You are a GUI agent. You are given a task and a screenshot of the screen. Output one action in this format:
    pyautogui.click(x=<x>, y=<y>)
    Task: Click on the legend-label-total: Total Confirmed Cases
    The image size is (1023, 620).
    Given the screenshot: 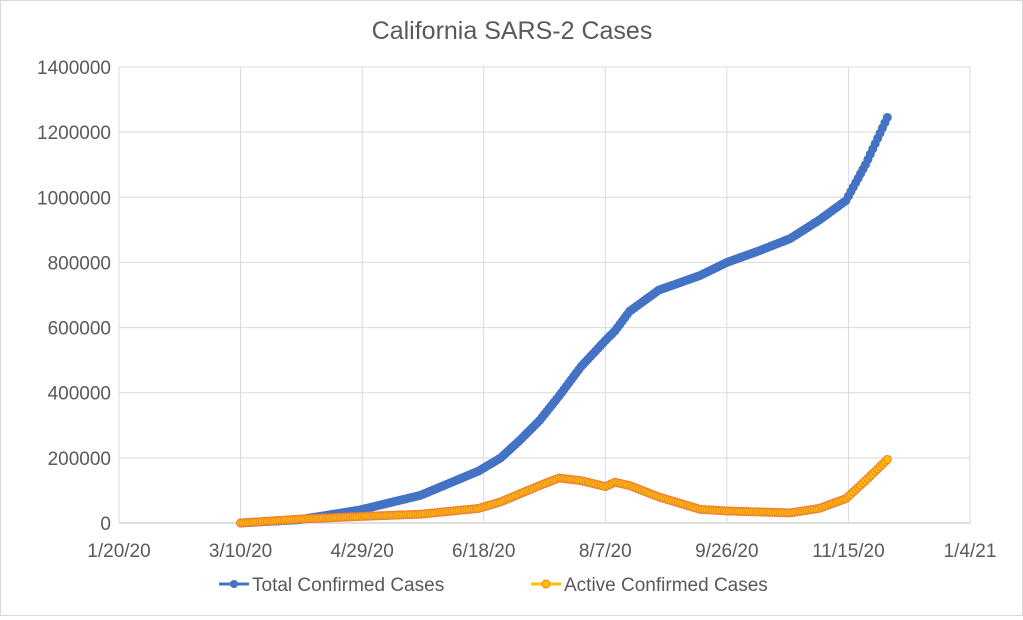 What is the action you would take?
    pyautogui.click(x=348, y=585)
    